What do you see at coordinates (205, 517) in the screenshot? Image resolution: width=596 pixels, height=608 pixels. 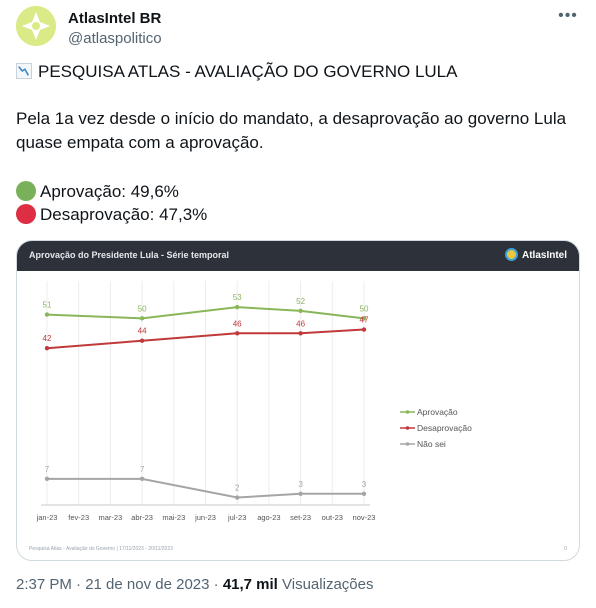 I see `x-tick-label: jun-23` at bounding box center [205, 517].